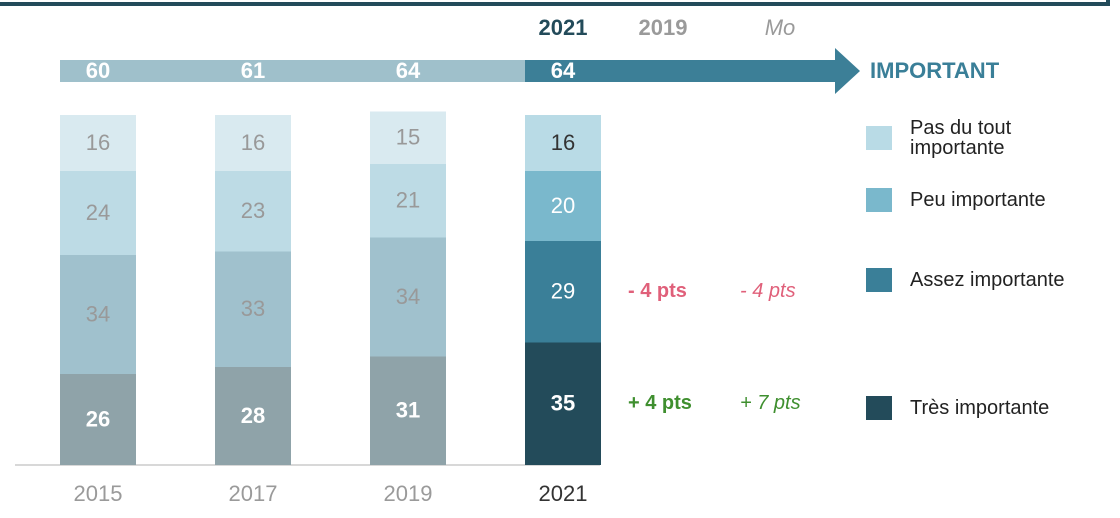  I want to click on value-label: 26, so click(98, 418).